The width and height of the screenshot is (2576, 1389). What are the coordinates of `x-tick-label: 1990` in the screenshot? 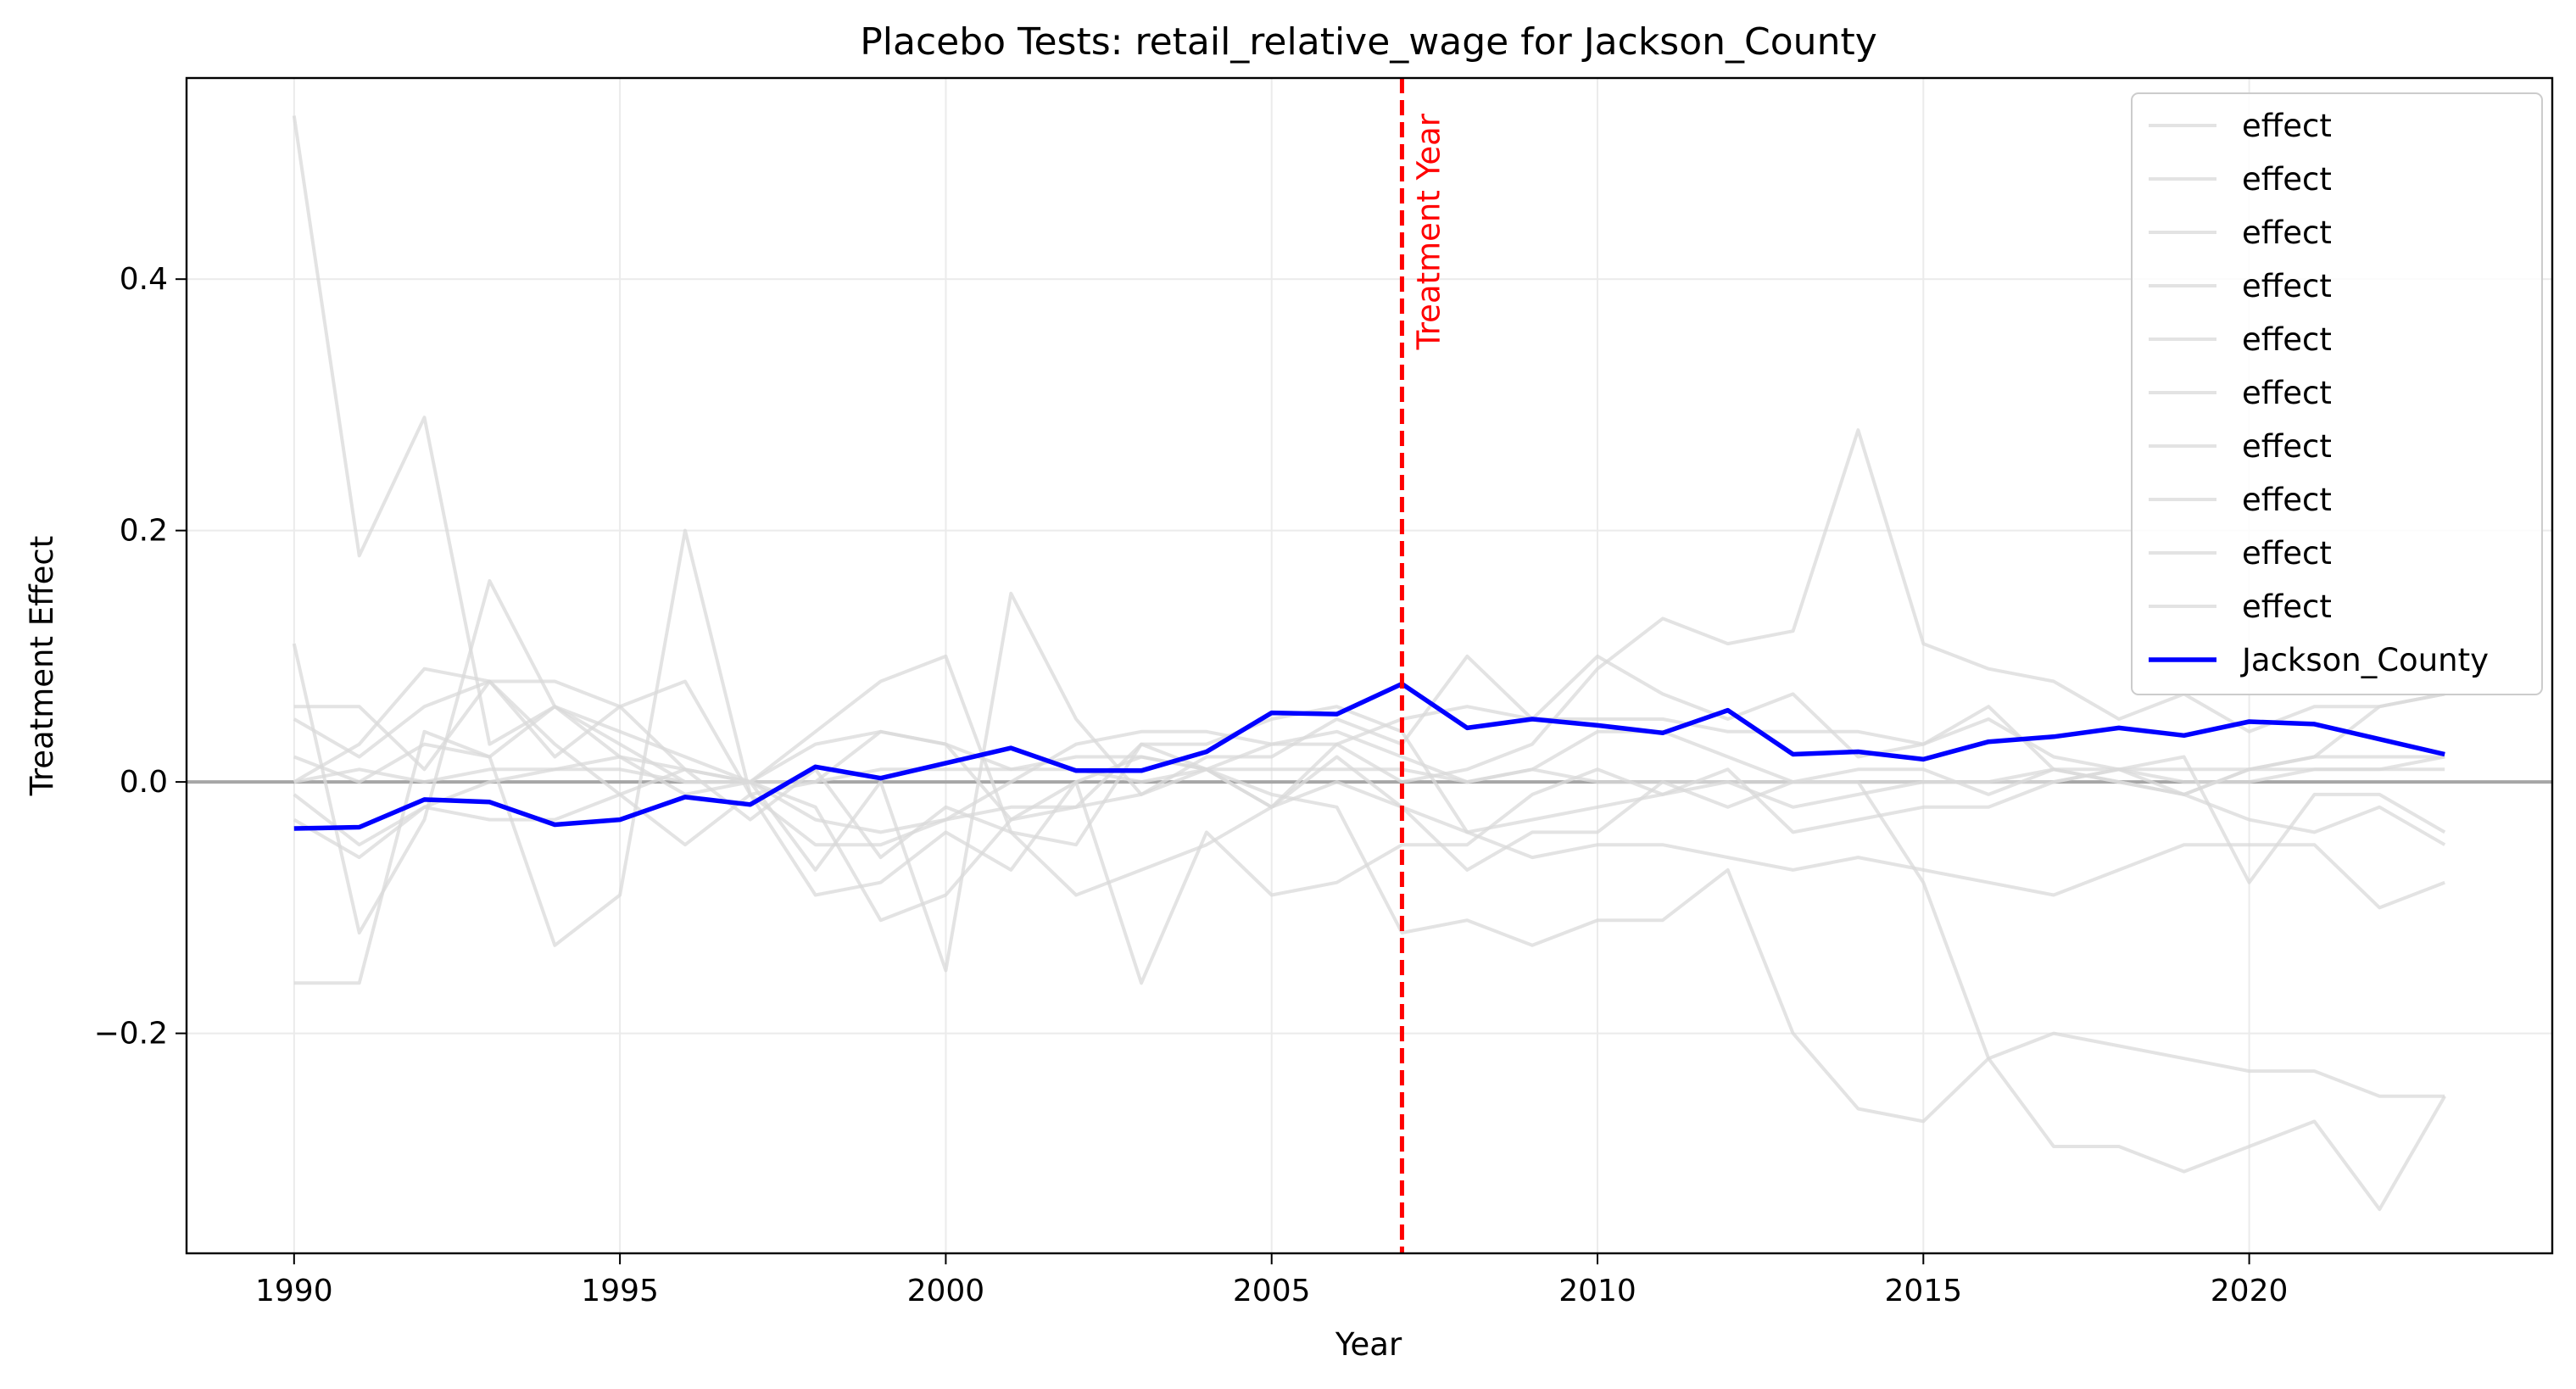 It's located at (294, 1291).